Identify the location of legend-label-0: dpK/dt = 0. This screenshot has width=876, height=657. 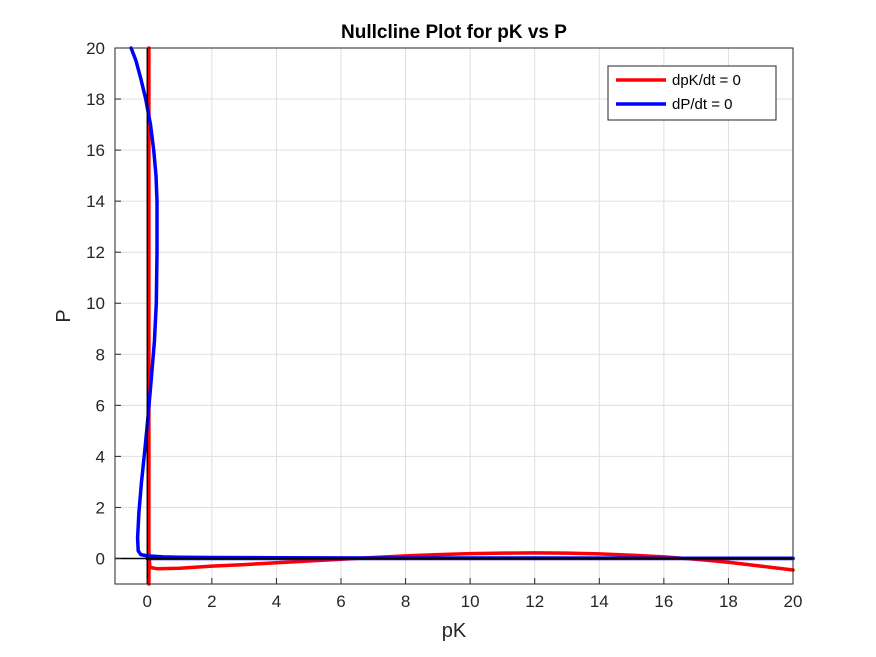
(706, 80).